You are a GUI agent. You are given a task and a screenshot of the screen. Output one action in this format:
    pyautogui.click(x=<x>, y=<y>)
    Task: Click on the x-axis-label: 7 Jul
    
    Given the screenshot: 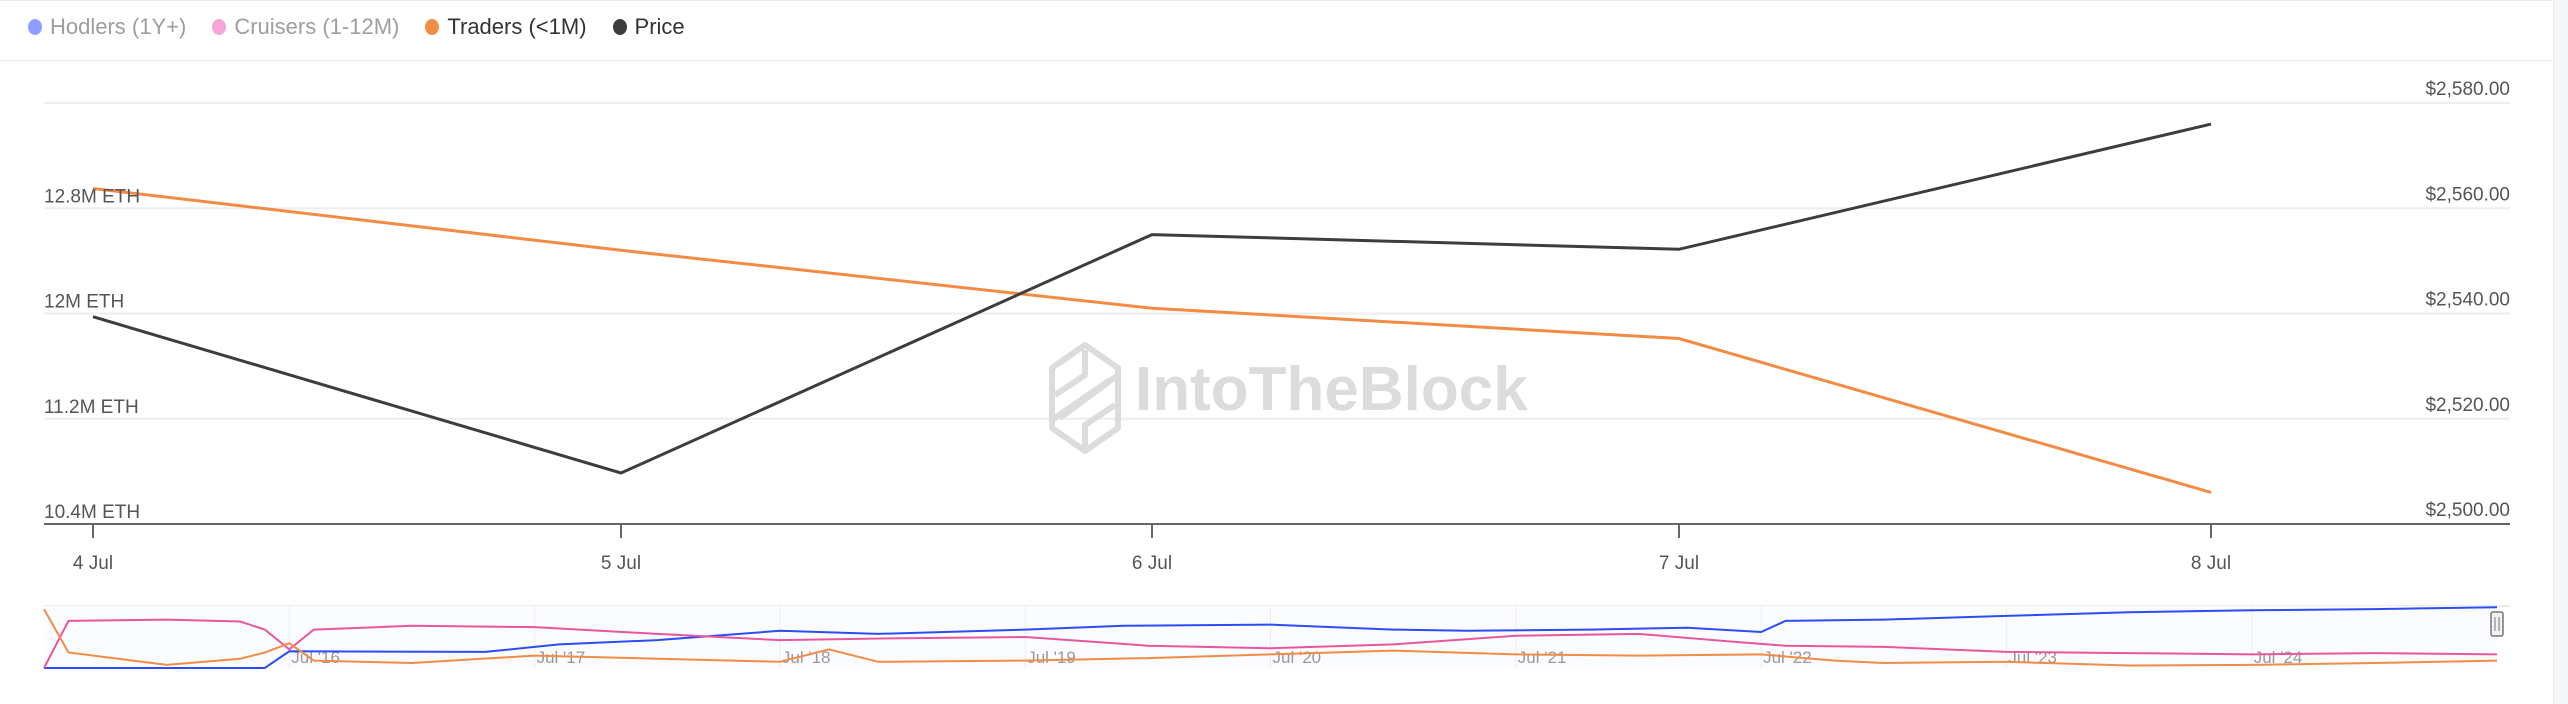 What is the action you would take?
    pyautogui.click(x=1679, y=563)
    